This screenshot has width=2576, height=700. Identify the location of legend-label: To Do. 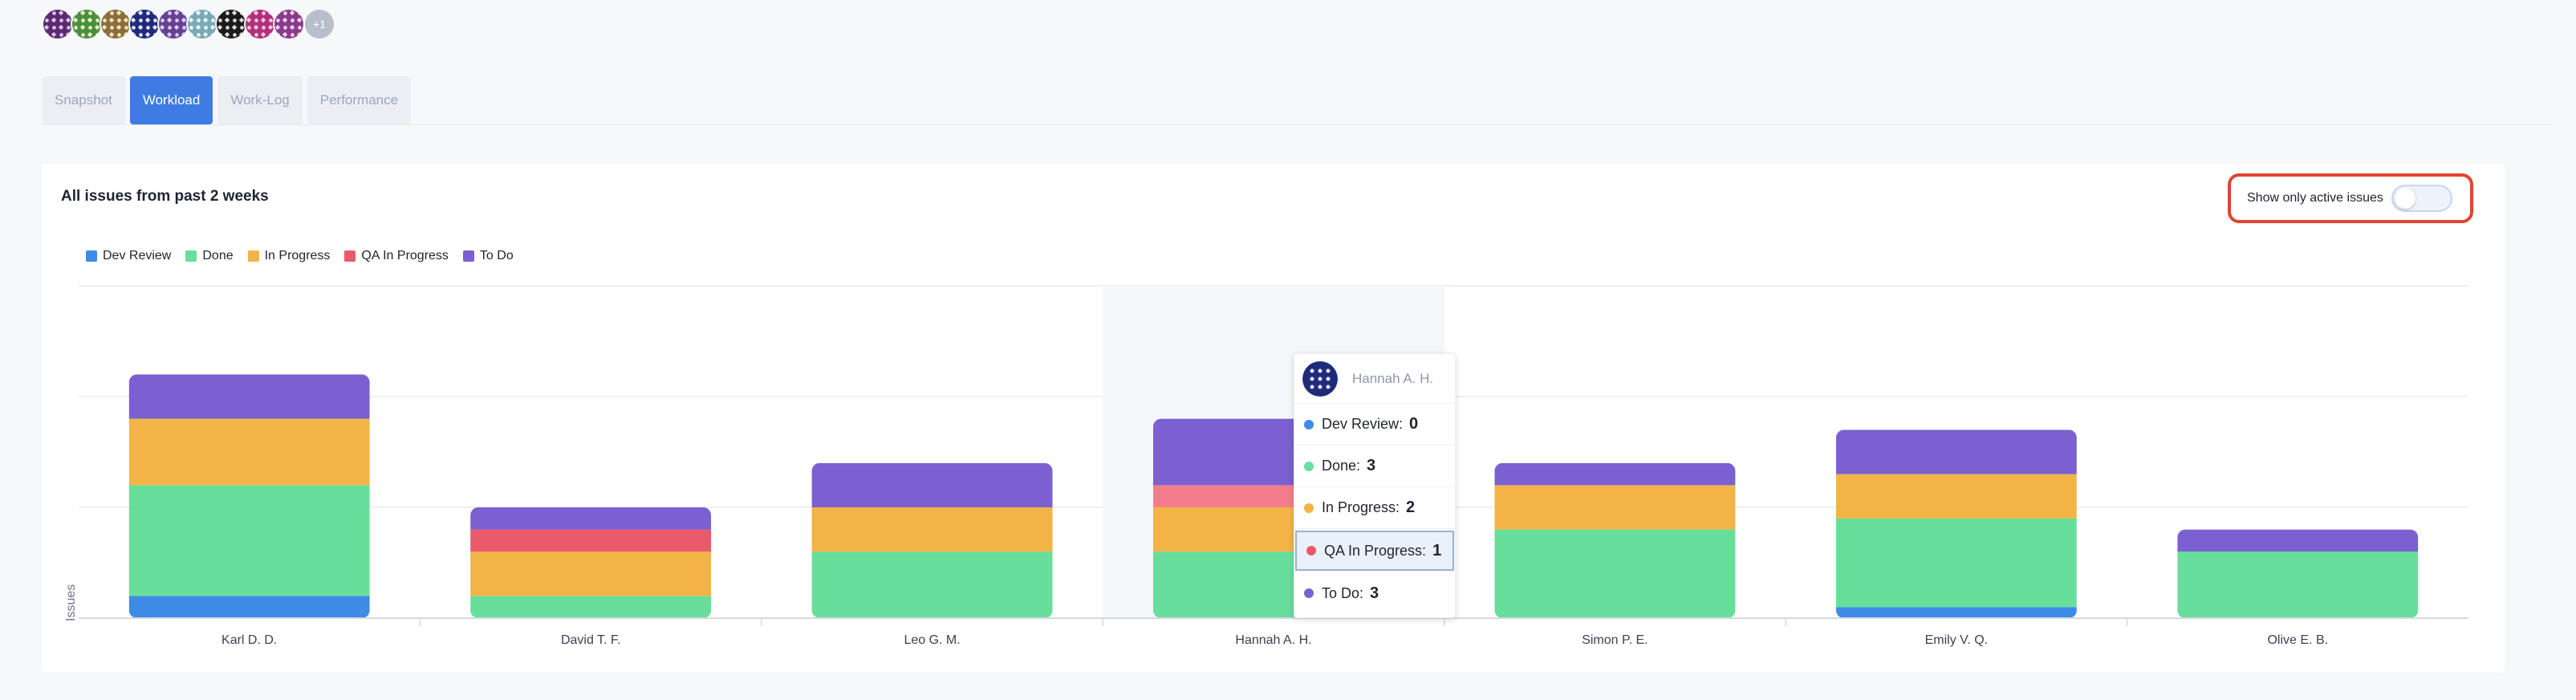
(497, 255).